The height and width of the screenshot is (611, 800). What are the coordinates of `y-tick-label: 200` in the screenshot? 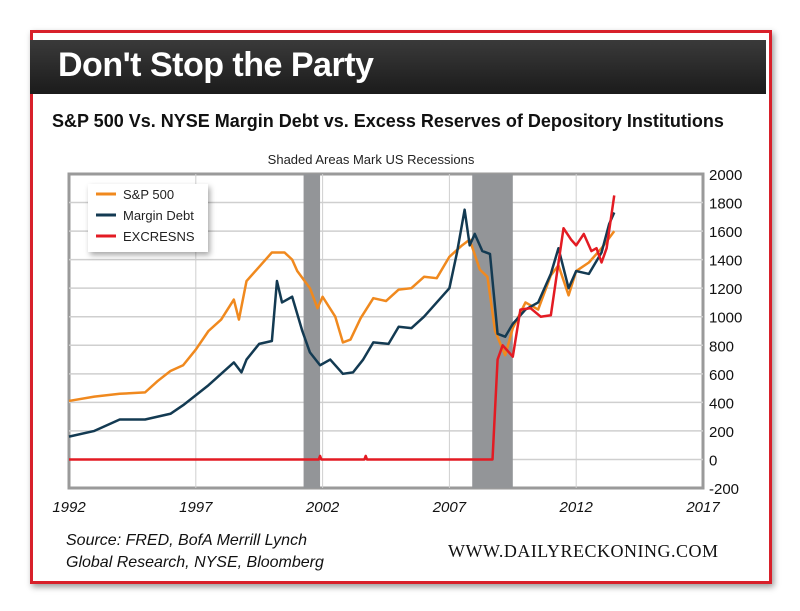 It's located at (721, 432).